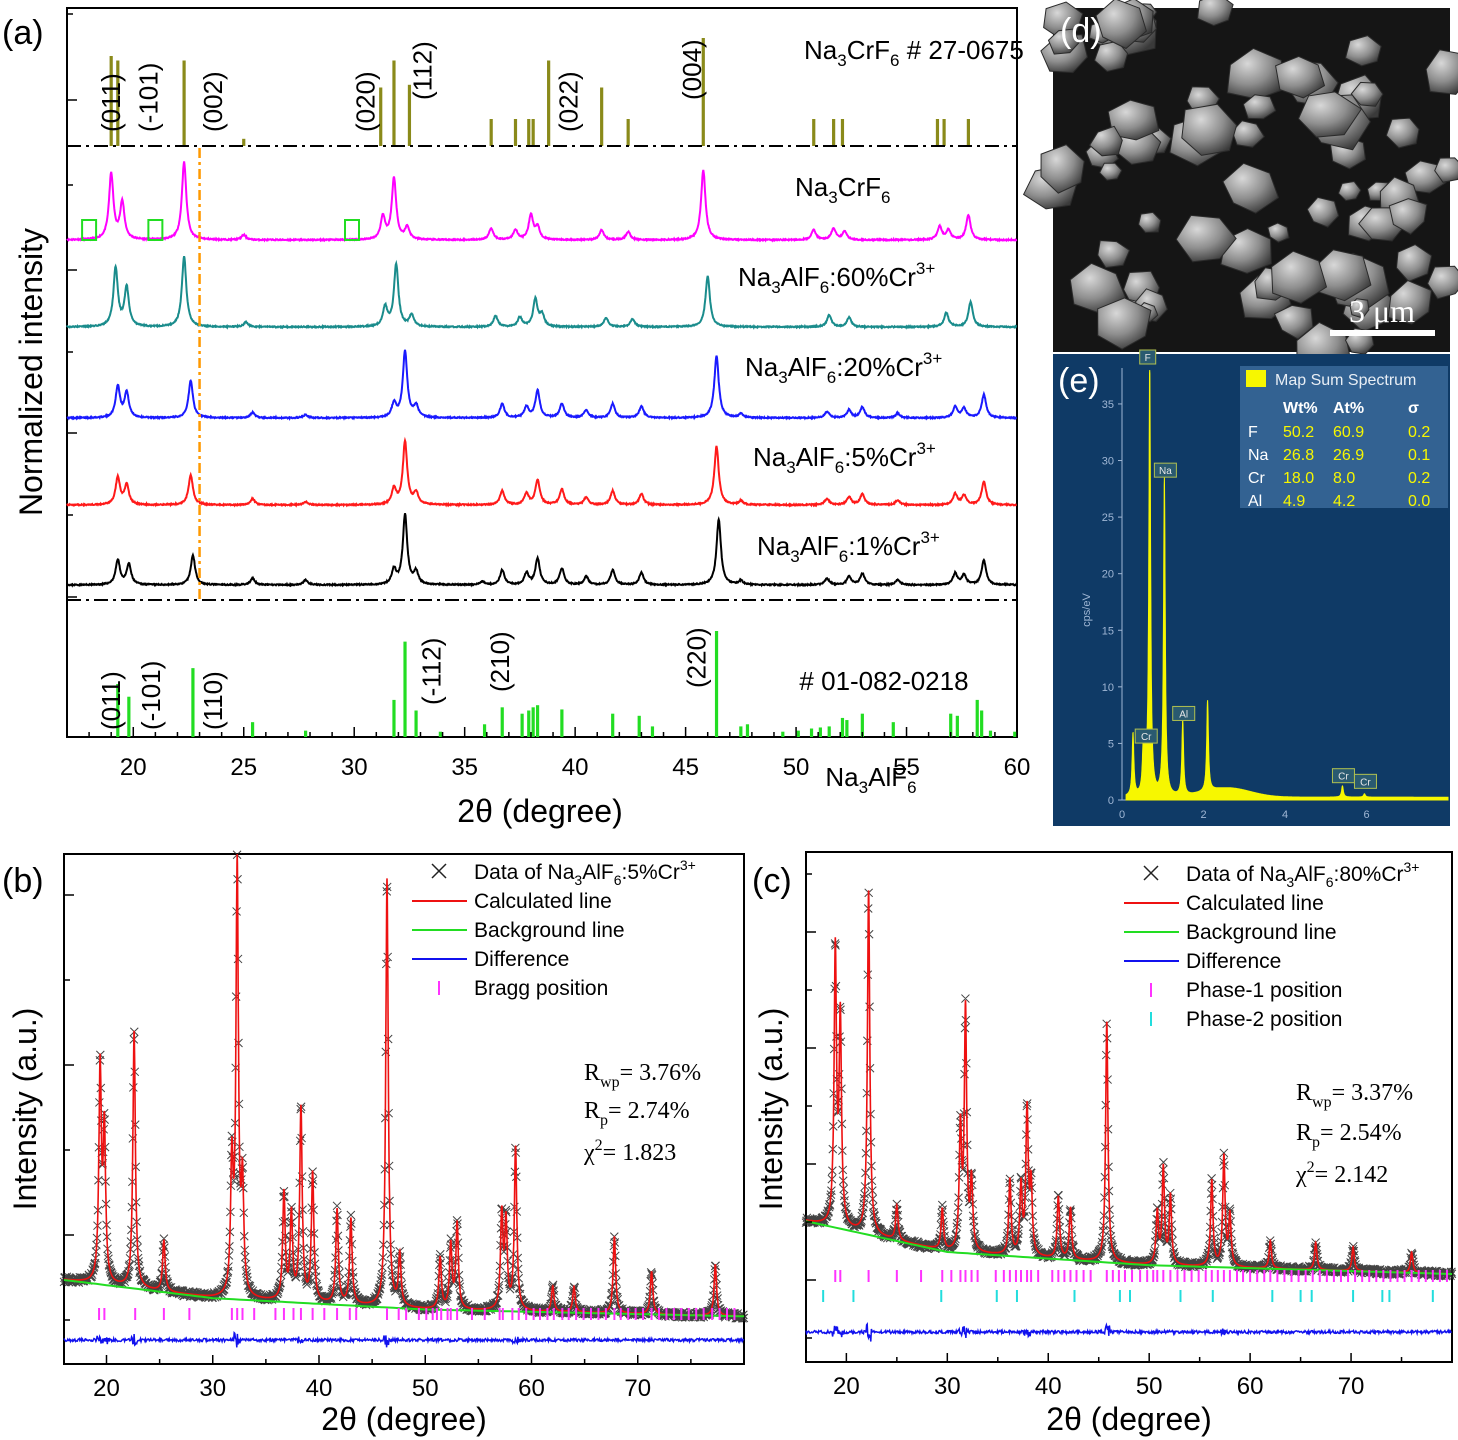  Describe the element at coordinates (1344, 501) in the screenshot. I see `eds-cell: 4.2` at that location.